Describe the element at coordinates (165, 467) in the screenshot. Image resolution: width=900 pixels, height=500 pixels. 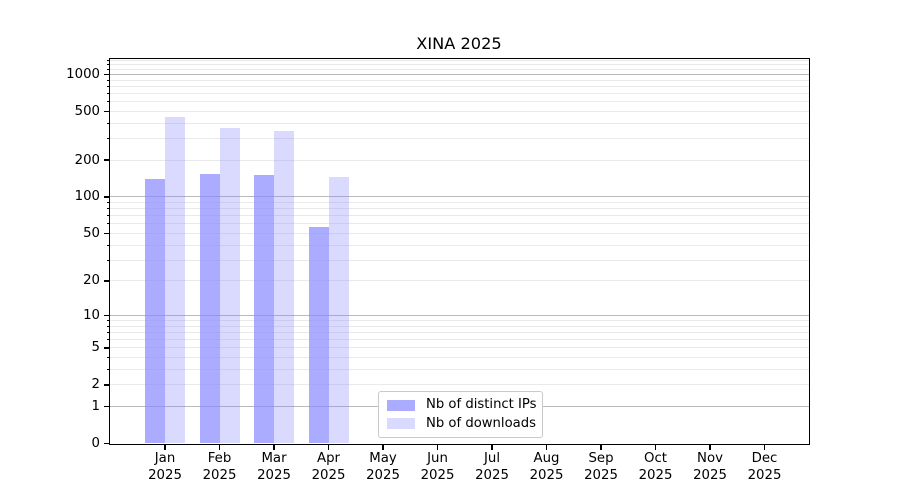
I see `x-tick-label: Jan 2025` at that location.